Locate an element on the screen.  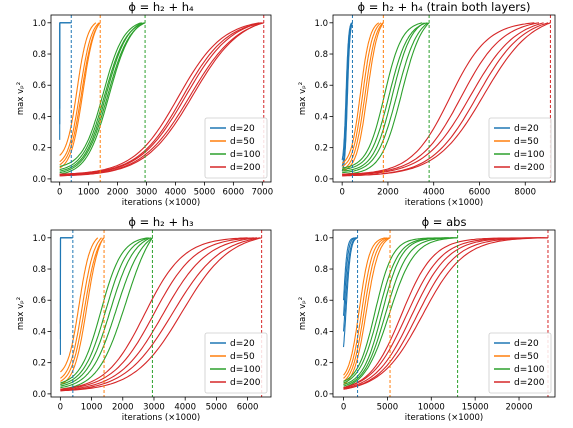
series-line-d=200-run-4 is located at coordinates (157, 313).